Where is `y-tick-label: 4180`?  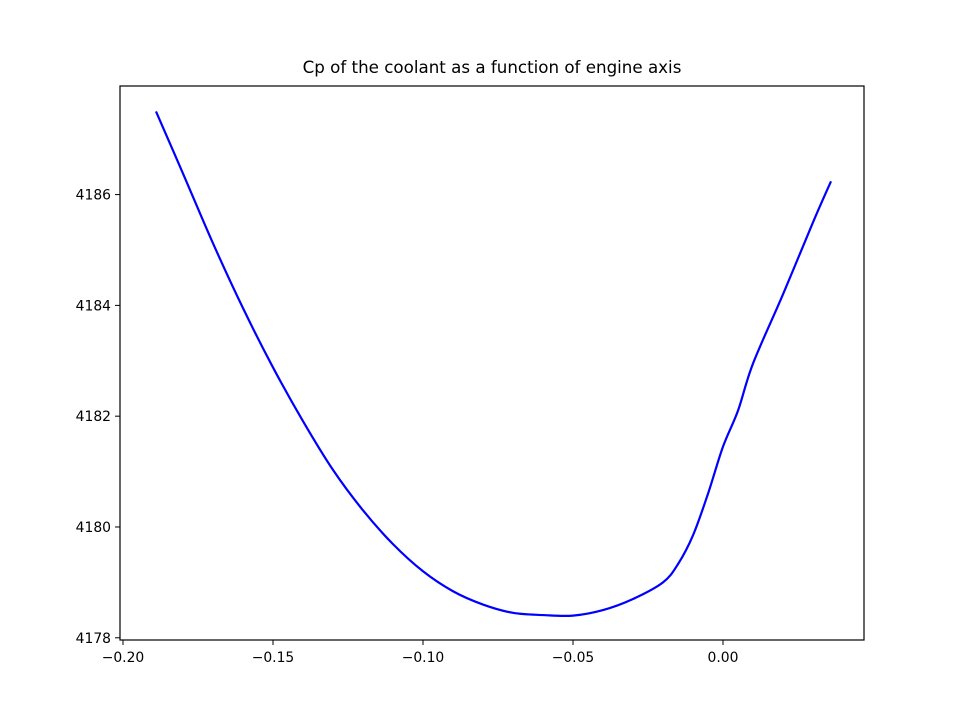
y-tick-label: 4180 is located at coordinates (93, 528).